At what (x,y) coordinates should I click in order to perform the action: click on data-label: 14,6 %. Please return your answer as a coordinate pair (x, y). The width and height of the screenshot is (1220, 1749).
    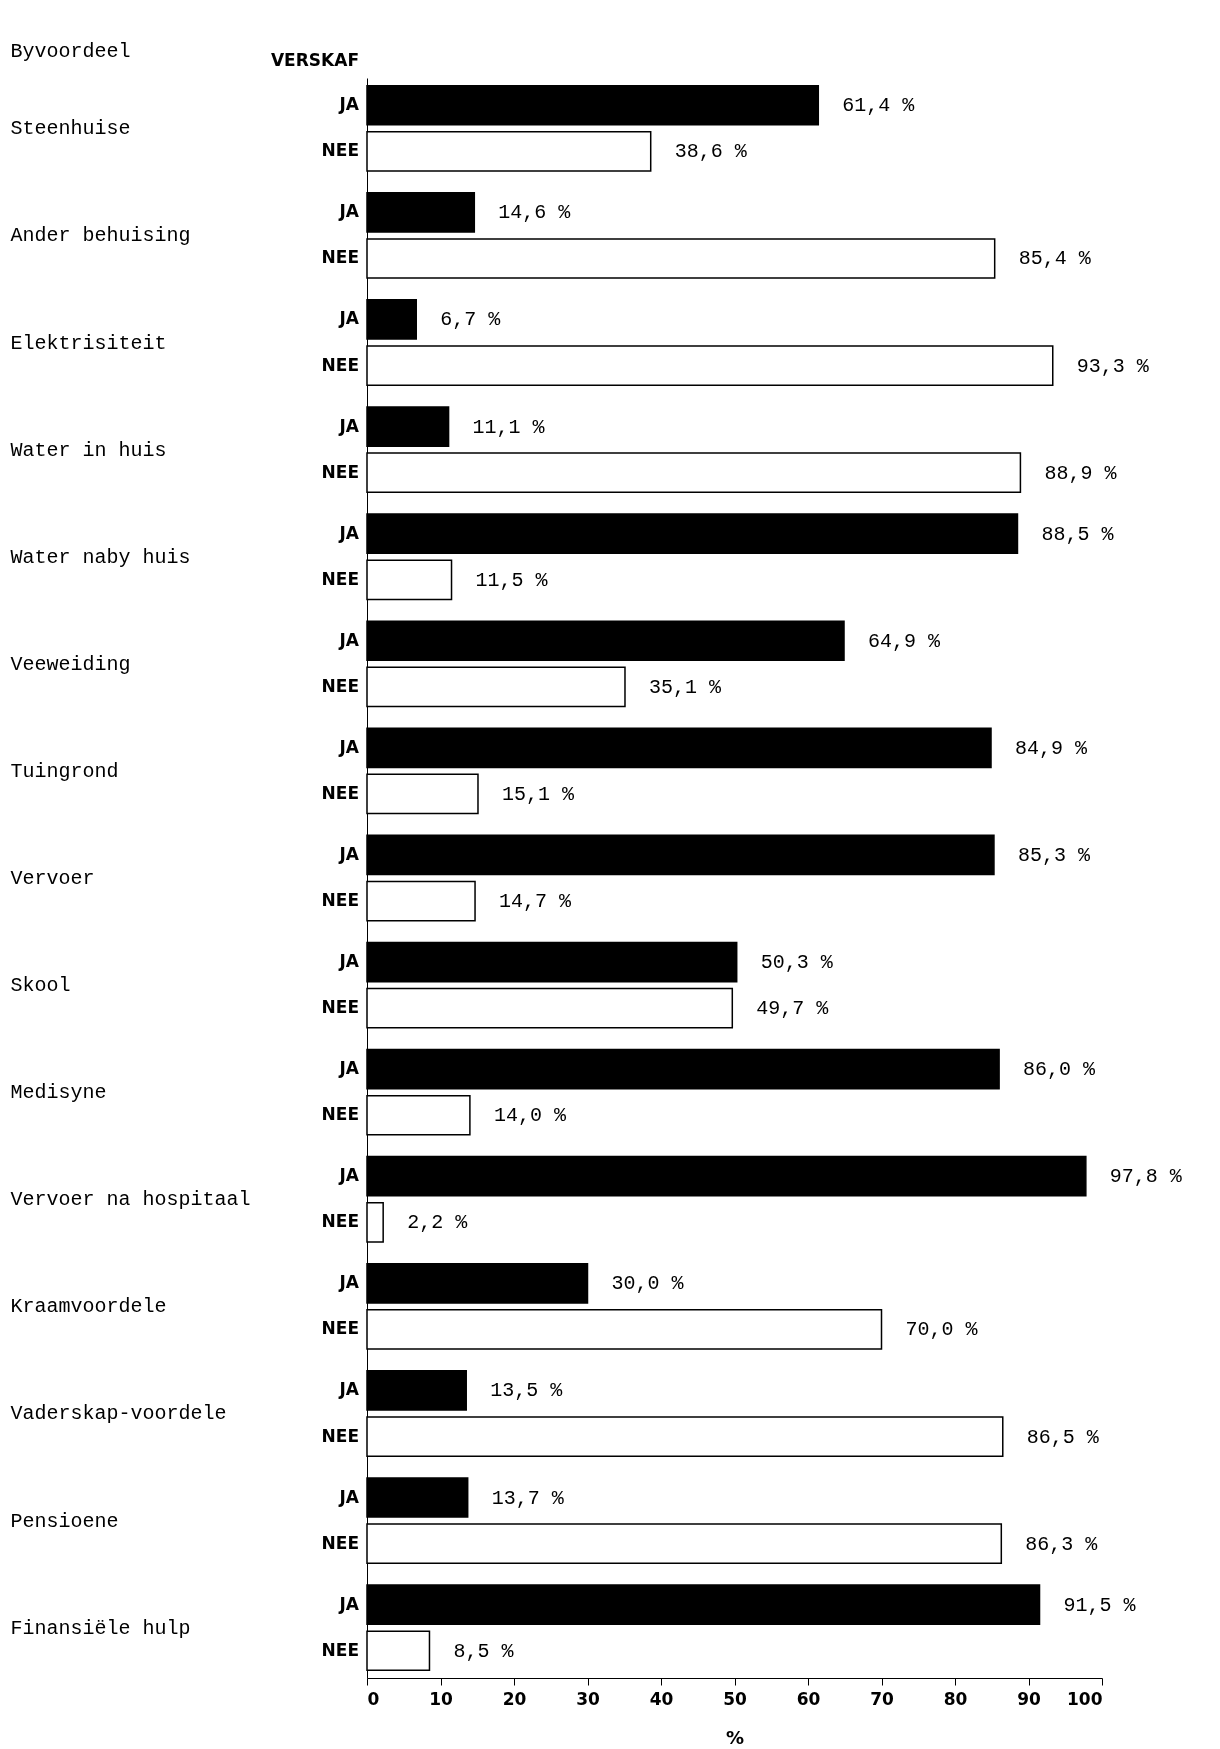
    Looking at the image, I should click on (535, 213).